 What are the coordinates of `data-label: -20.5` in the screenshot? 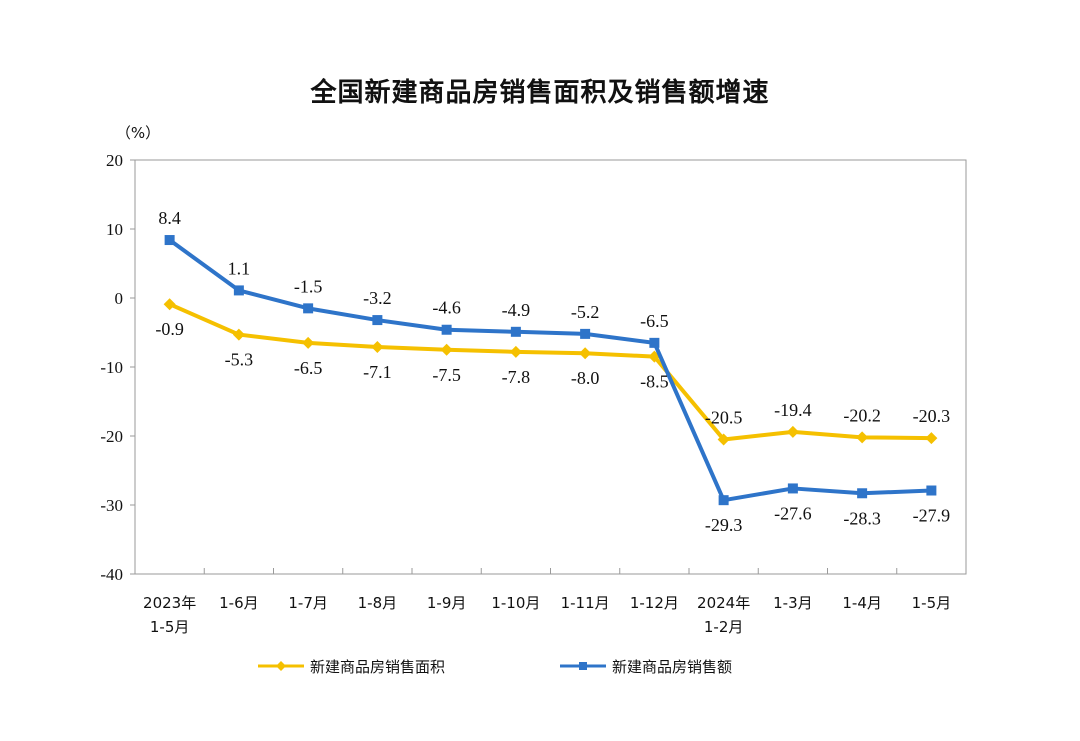 It's located at (724, 417).